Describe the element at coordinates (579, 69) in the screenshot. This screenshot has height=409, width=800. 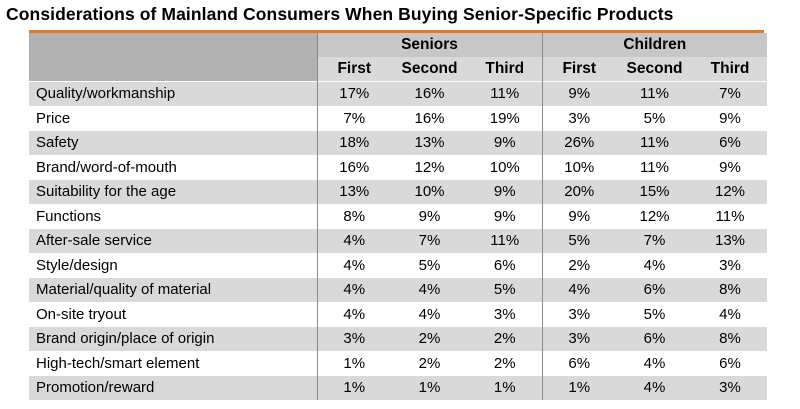
I see `column-header-children-first: First` at that location.